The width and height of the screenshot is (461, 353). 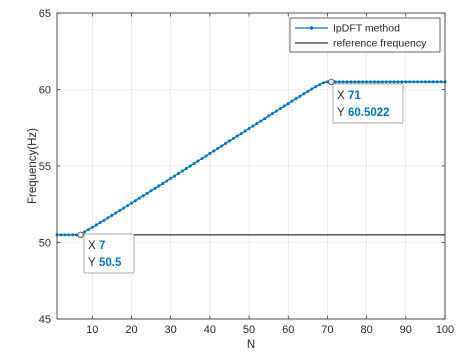 What do you see at coordinates (288, 330) in the screenshot?
I see `x-tick-label: 60` at bounding box center [288, 330].